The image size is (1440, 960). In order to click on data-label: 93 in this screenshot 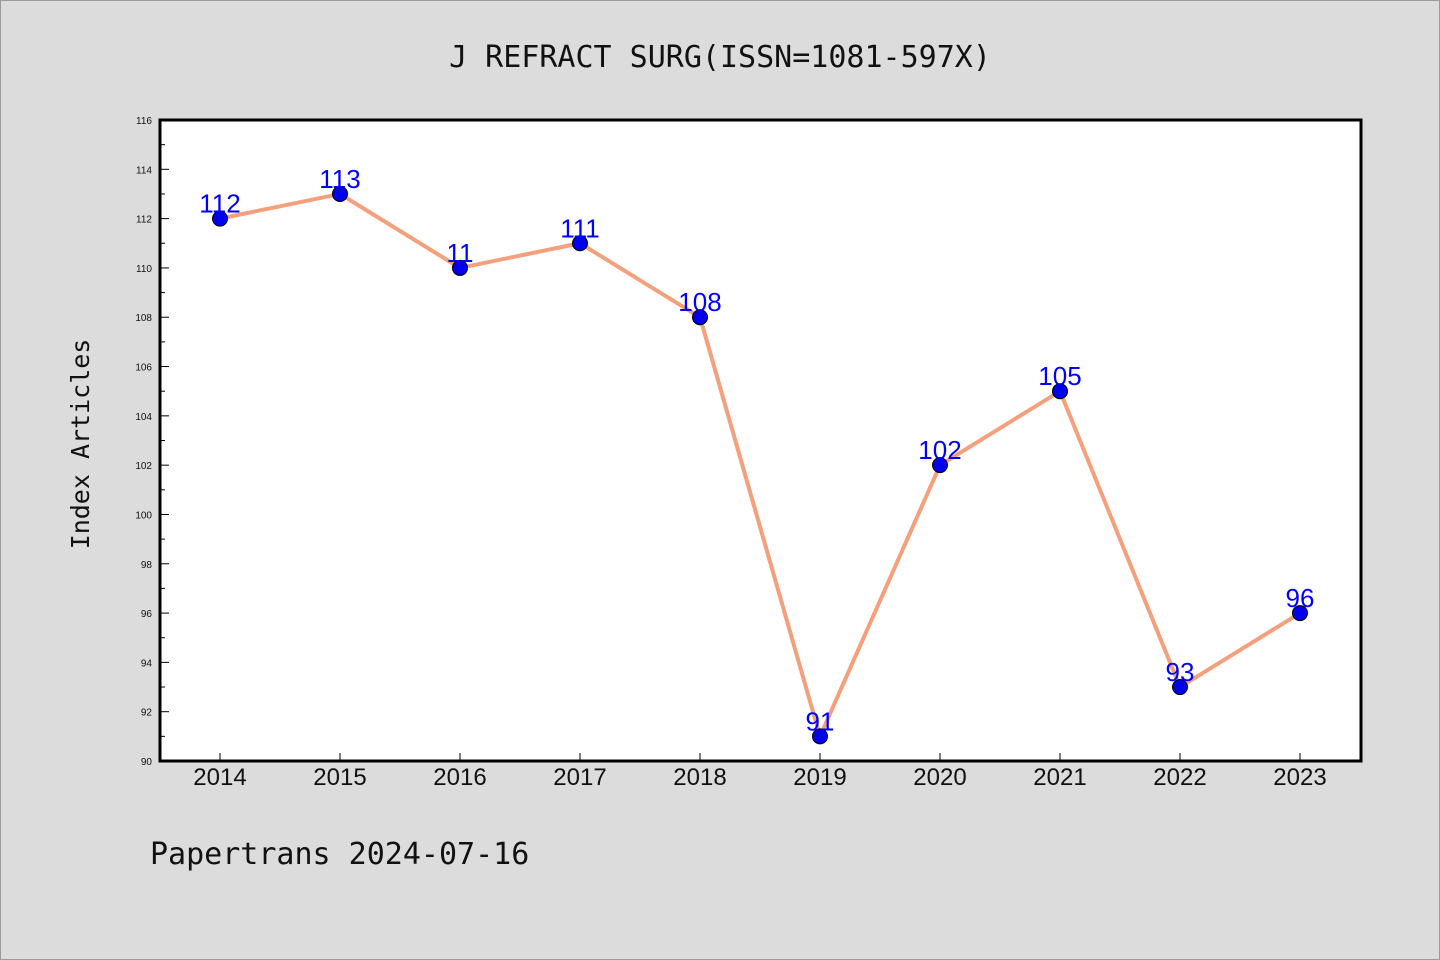, I will do `click(1180, 672)`.